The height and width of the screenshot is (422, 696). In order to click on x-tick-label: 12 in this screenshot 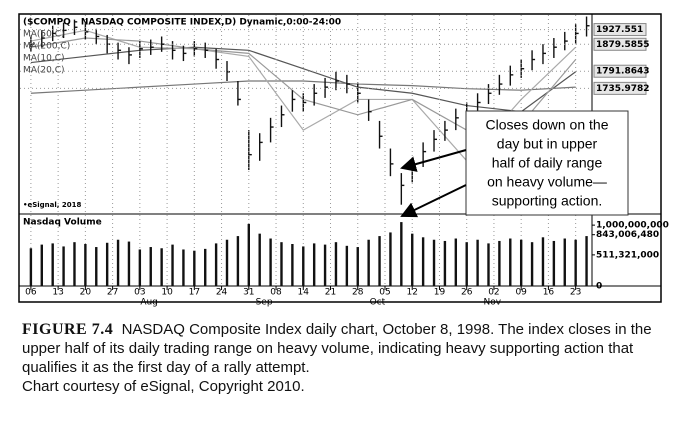, I will do `click(412, 293)`.